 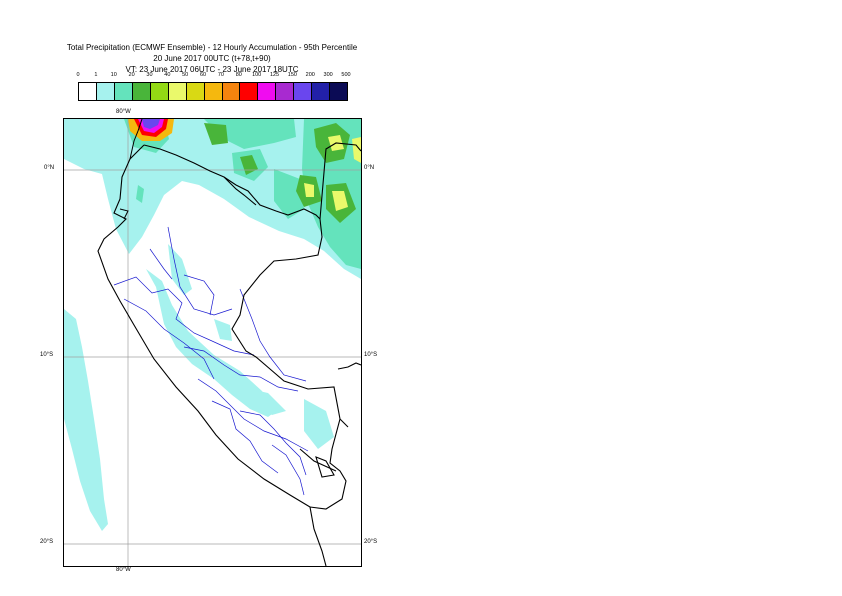 I want to click on legend-tick-label: 80, so click(x=238, y=75).